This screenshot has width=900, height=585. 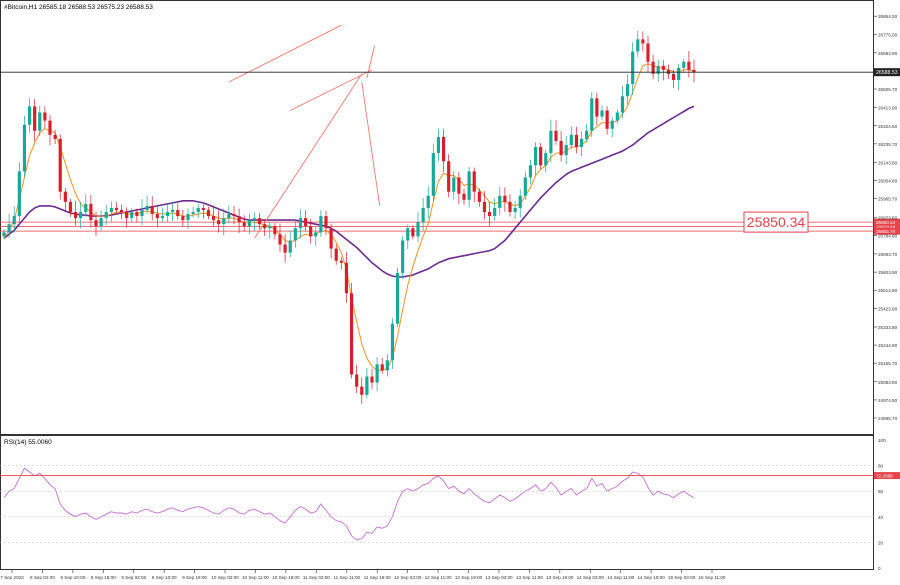 I want to click on current-price-tag, so click(x=887, y=72).